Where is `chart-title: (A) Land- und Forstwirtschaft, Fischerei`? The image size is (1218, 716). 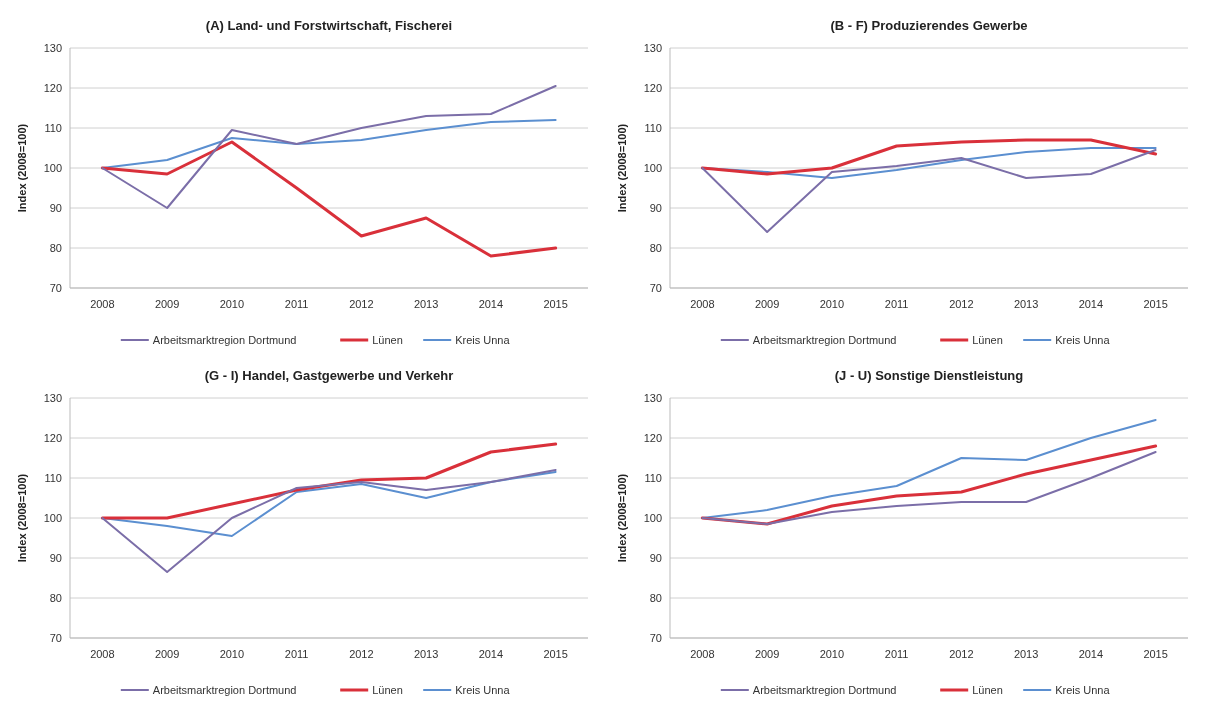
chart-title: (A) Land- und Forstwirtschaft, Fischerei is located at coordinates (329, 25).